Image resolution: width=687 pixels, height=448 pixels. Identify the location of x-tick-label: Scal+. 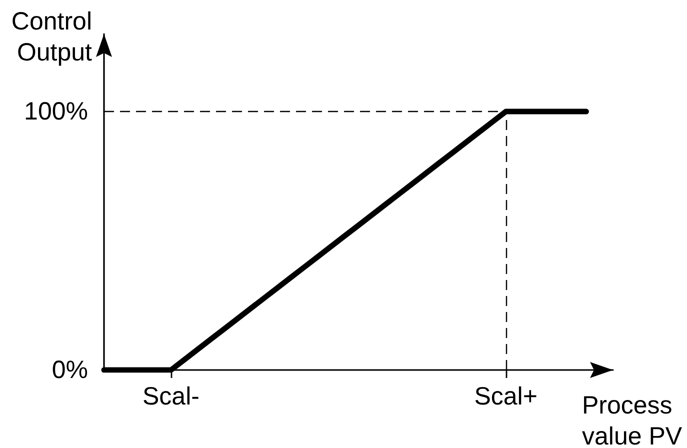
(506, 396).